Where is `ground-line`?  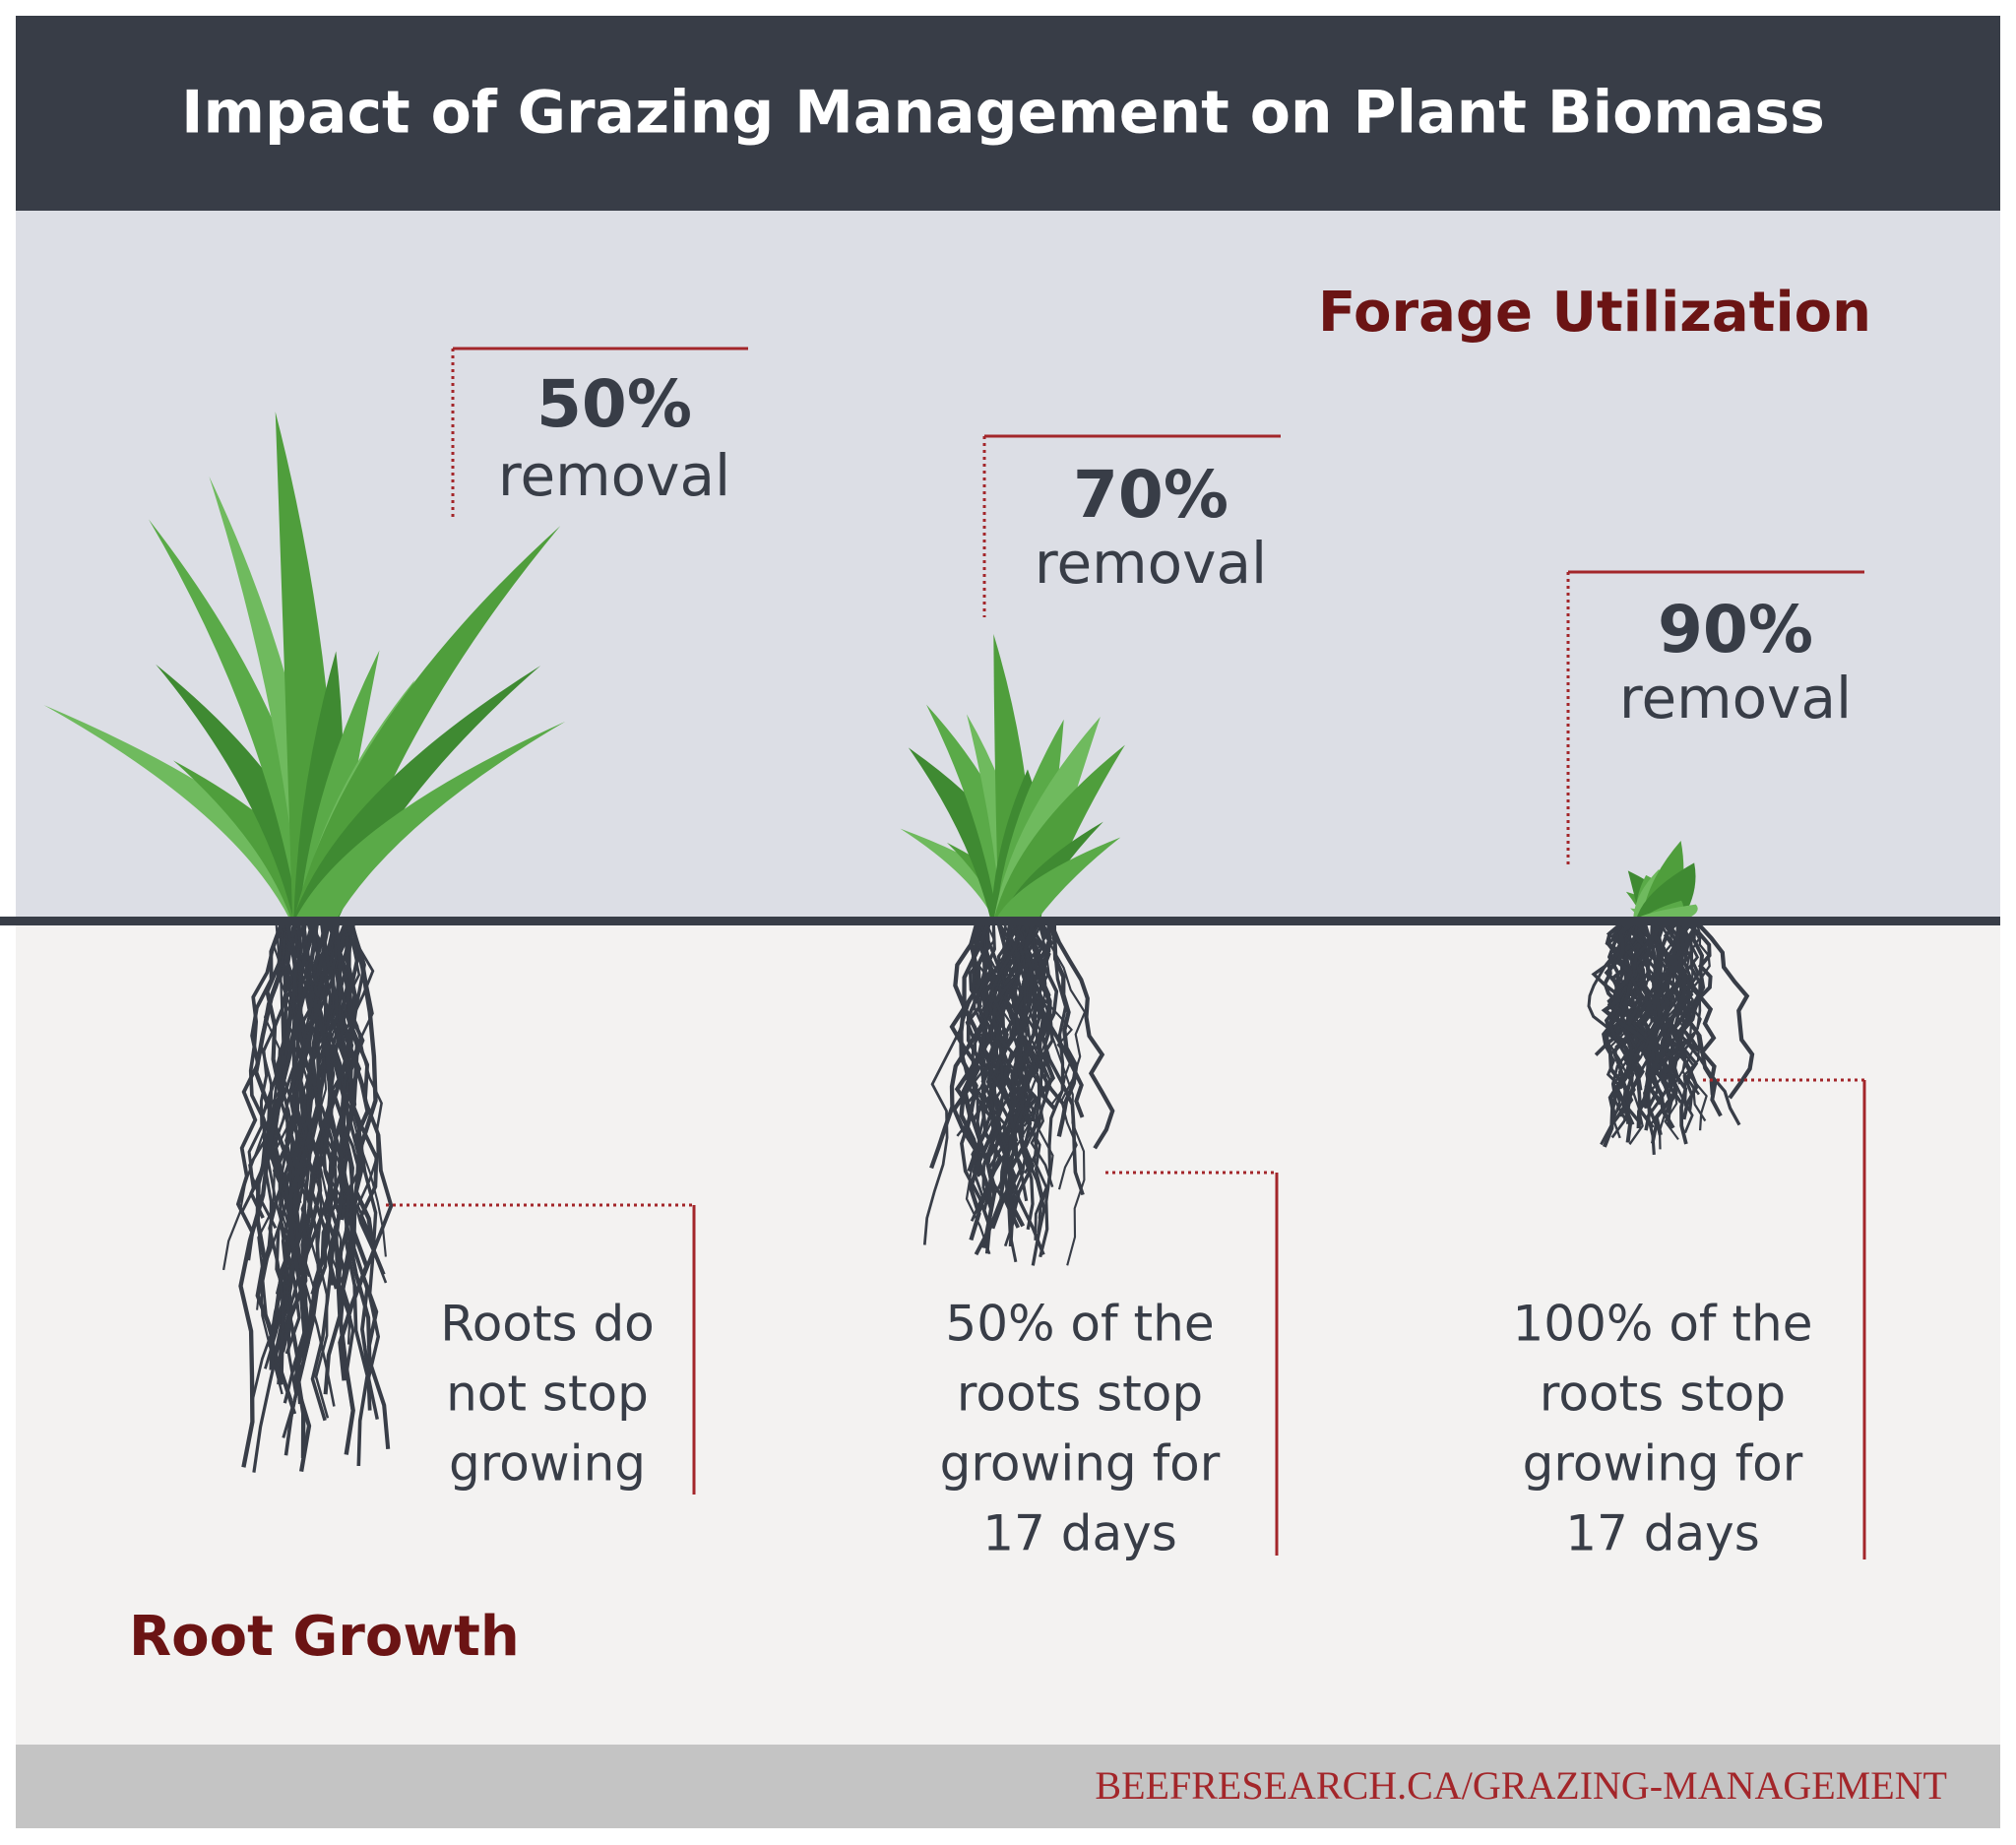
ground-line is located at coordinates (1000, 921).